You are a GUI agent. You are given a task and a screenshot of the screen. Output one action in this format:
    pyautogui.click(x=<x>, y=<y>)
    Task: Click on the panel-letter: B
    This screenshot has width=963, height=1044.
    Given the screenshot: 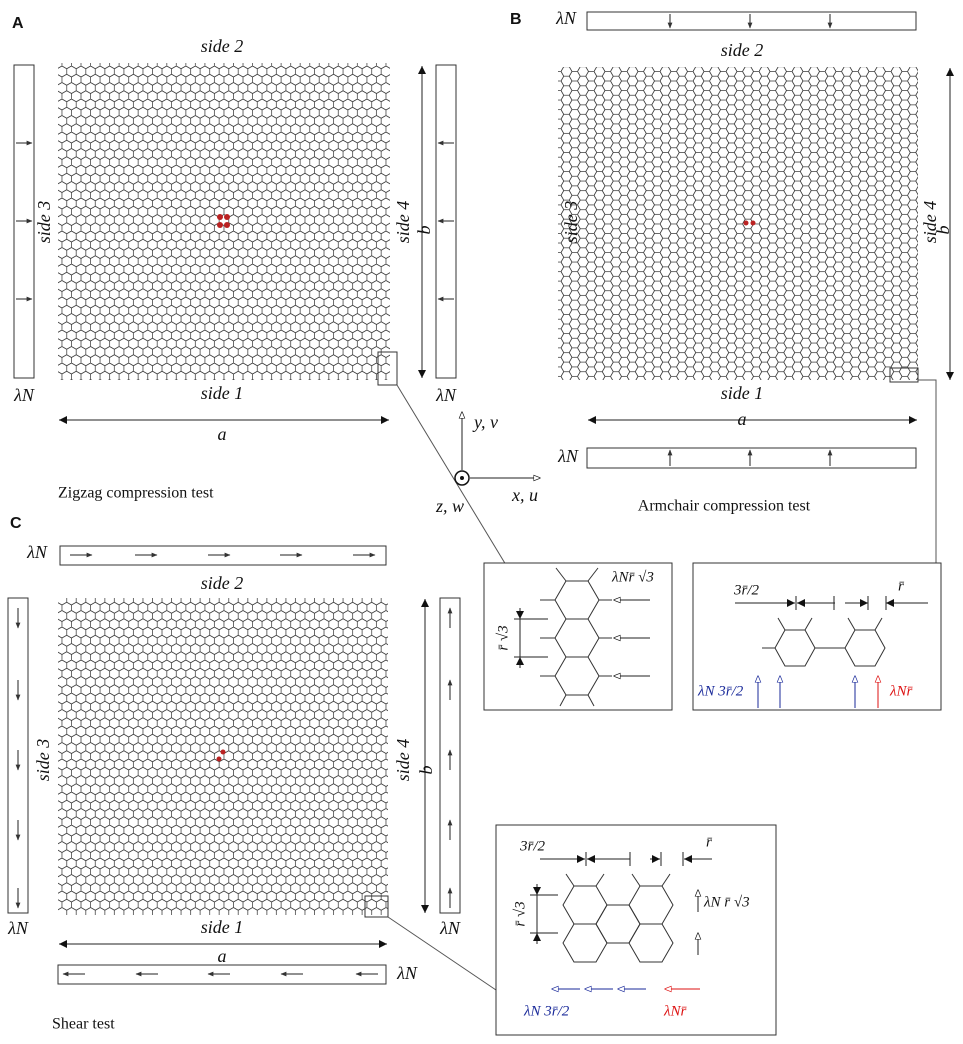 What is the action you would take?
    pyautogui.click(x=516, y=19)
    